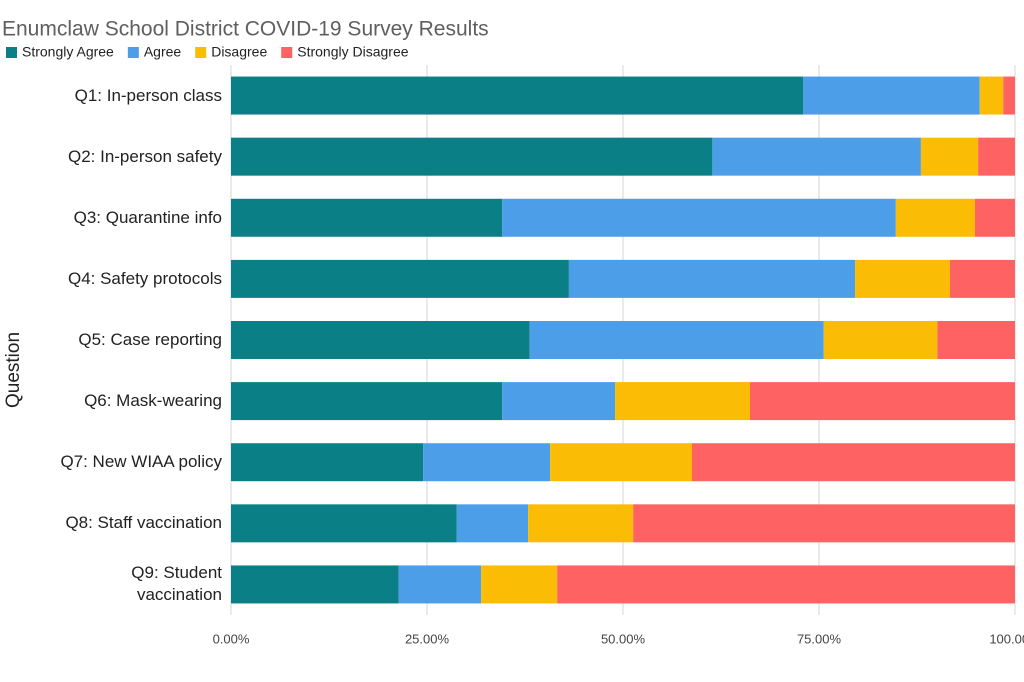 This screenshot has width=1024, height=682. I want to click on y-tick-label: Q8: Staff vaccination, so click(143, 523).